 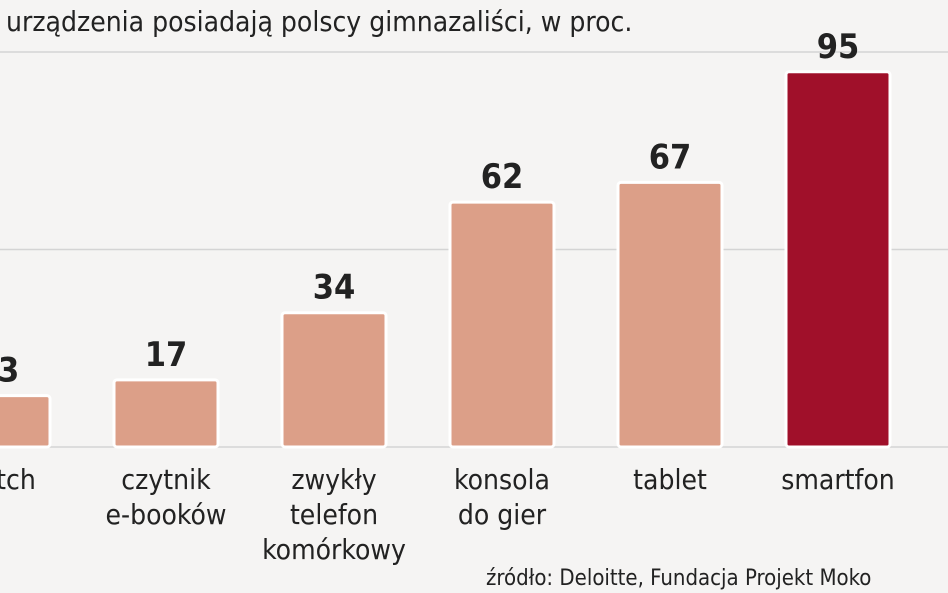 What do you see at coordinates (670, 157) in the screenshot?
I see `value-label: 67` at bounding box center [670, 157].